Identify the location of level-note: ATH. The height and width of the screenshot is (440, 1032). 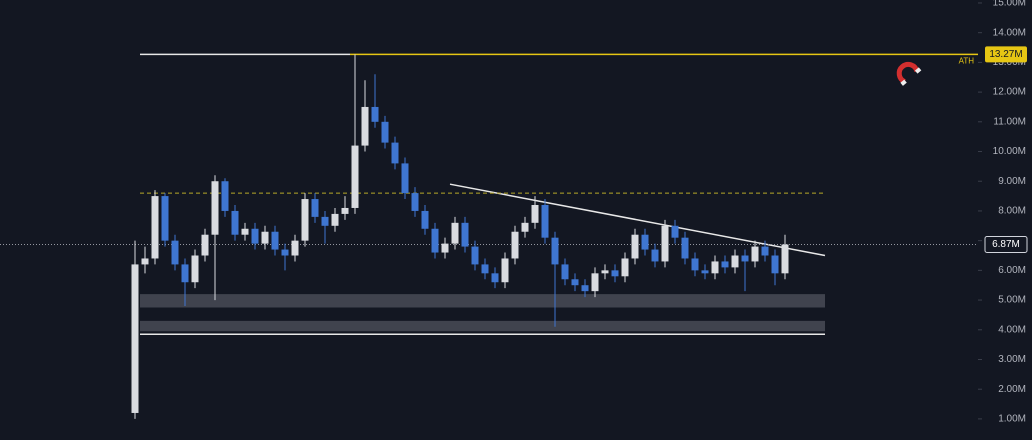
(967, 60).